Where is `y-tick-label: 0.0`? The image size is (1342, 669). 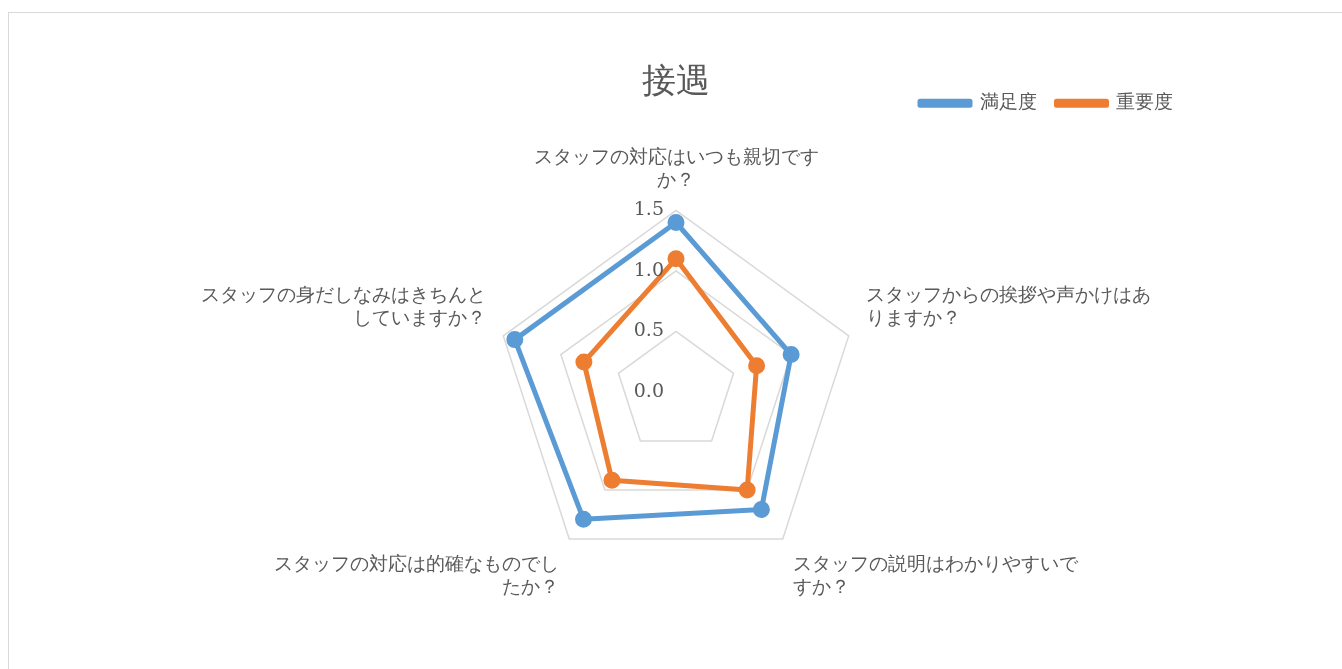 y-tick-label: 0.0 is located at coordinates (648, 389).